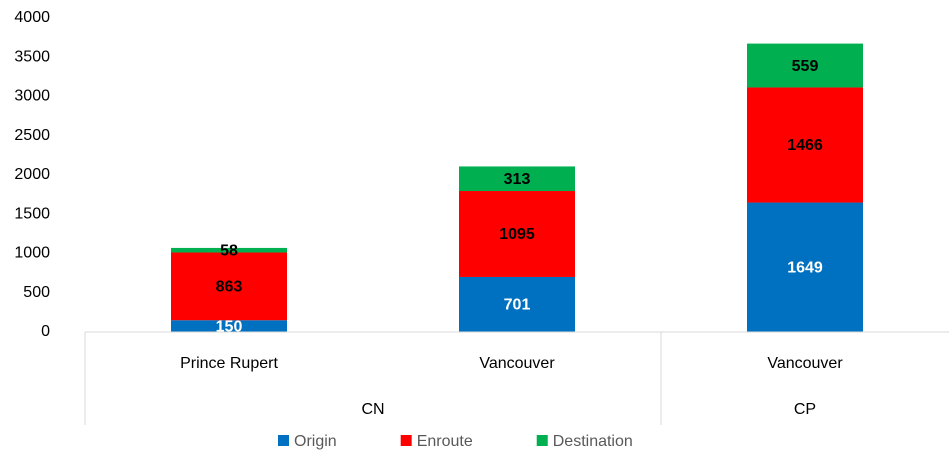 This screenshot has width=949, height=457. Describe the element at coordinates (229, 363) in the screenshot. I see `x-tick-label: Prince Rupert` at that location.